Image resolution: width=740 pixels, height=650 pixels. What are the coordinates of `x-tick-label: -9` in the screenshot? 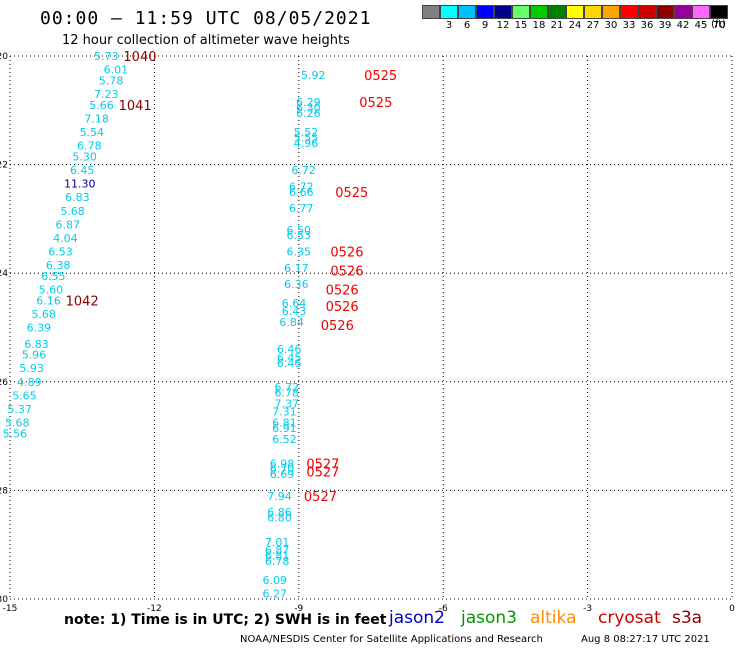 It's located at (298, 609).